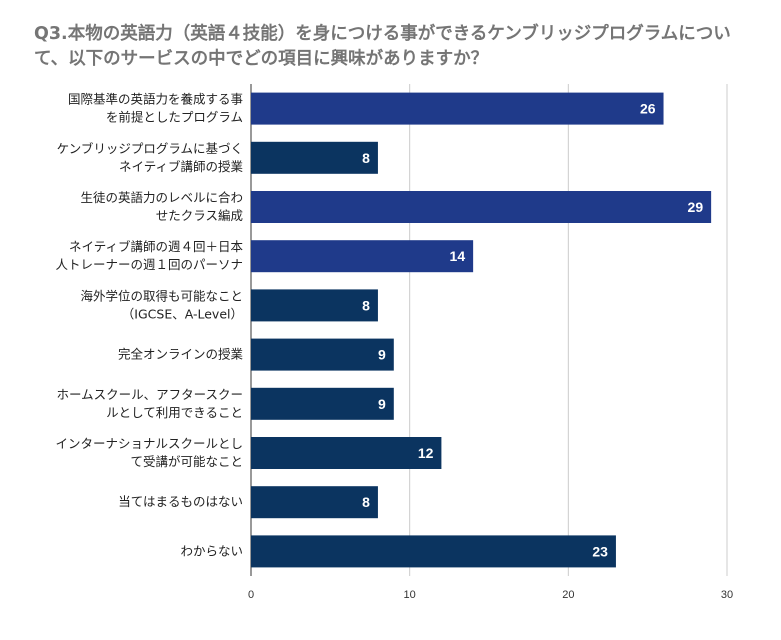 Image resolution: width=781 pixels, height=640 pixels. Describe the element at coordinates (458, 256) in the screenshot. I see `data-label: 14` at that location.